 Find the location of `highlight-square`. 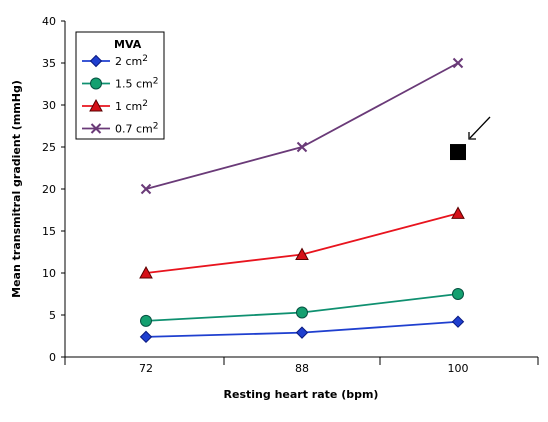

highlight-square is located at coordinates (458, 152).